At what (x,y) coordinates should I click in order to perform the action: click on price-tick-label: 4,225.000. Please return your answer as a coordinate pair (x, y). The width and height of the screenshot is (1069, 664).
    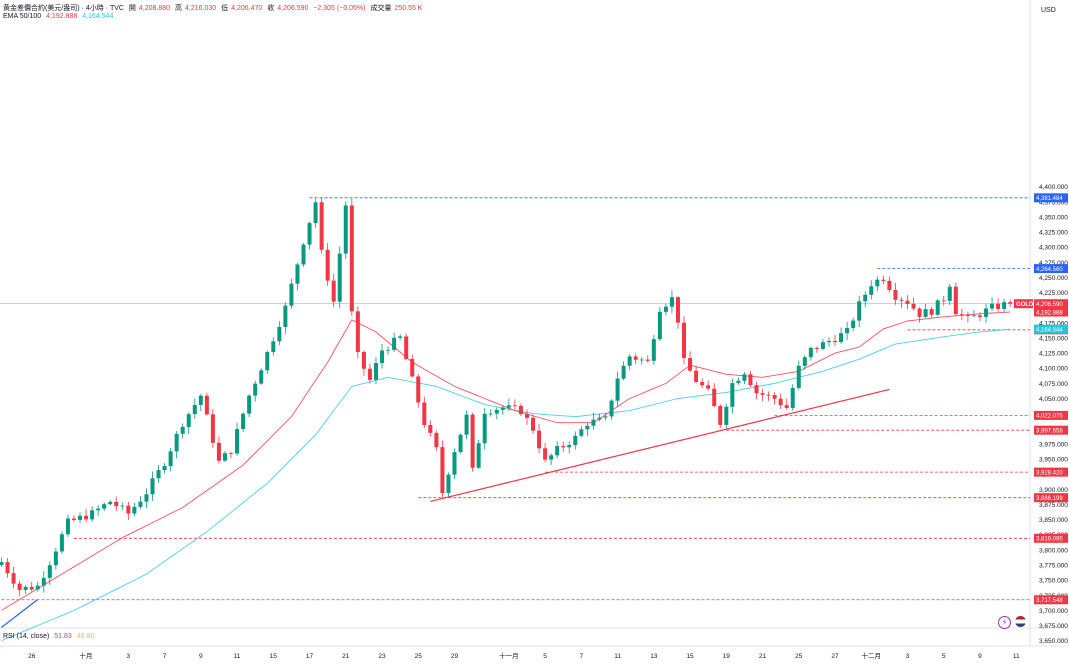
    Looking at the image, I should click on (1053, 293).